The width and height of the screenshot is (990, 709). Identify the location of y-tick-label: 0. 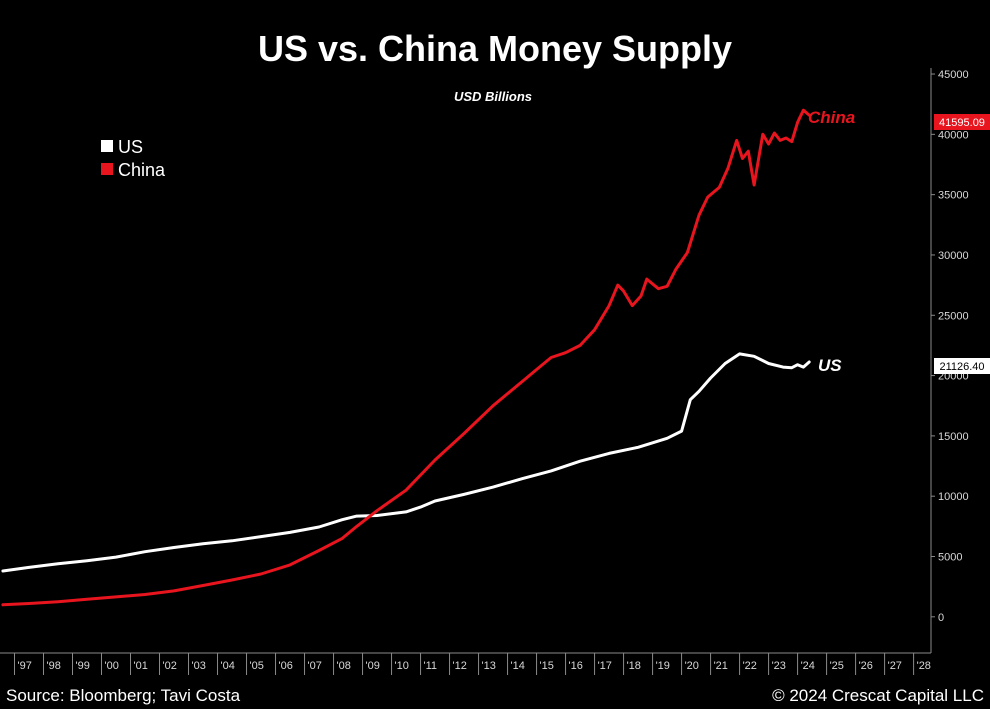
(941, 618).